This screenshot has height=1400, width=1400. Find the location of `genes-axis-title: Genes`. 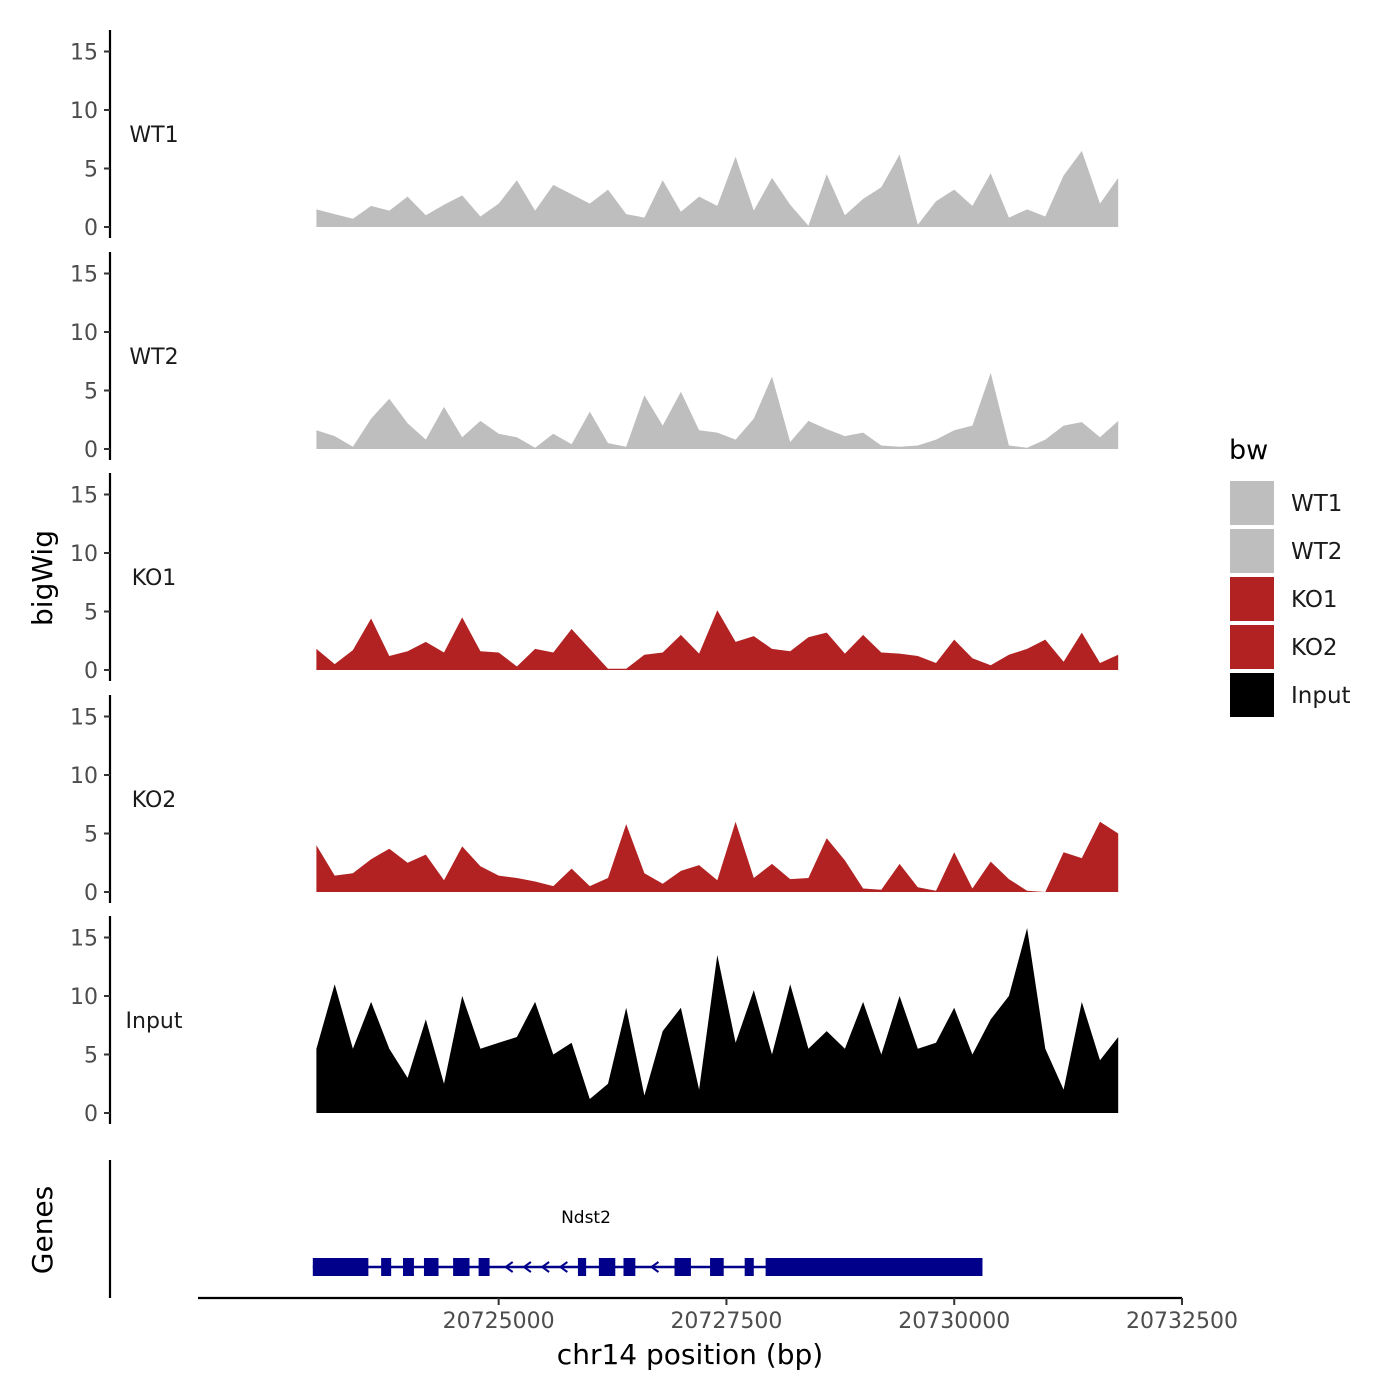

genes-axis-title: Genes is located at coordinates (42, 1230).